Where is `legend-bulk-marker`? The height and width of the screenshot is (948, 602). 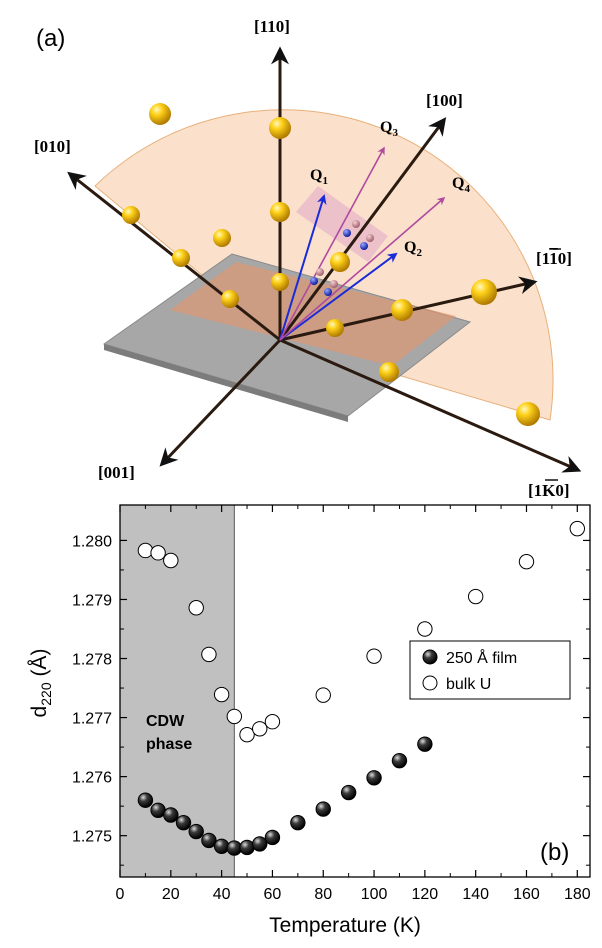 legend-bulk-marker is located at coordinates (430, 683).